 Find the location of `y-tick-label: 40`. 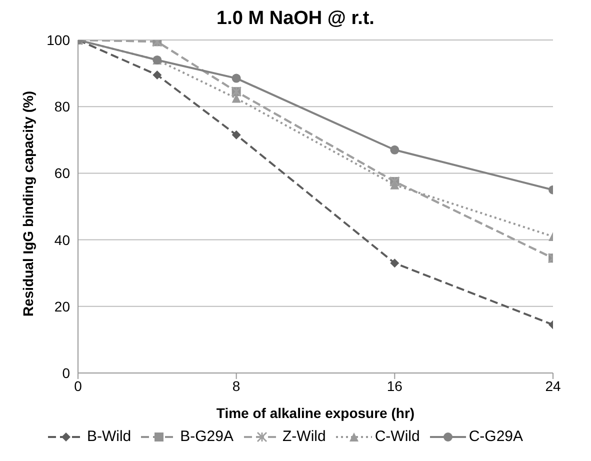

y-tick-label: 40 is located at coordinates (62, 240).